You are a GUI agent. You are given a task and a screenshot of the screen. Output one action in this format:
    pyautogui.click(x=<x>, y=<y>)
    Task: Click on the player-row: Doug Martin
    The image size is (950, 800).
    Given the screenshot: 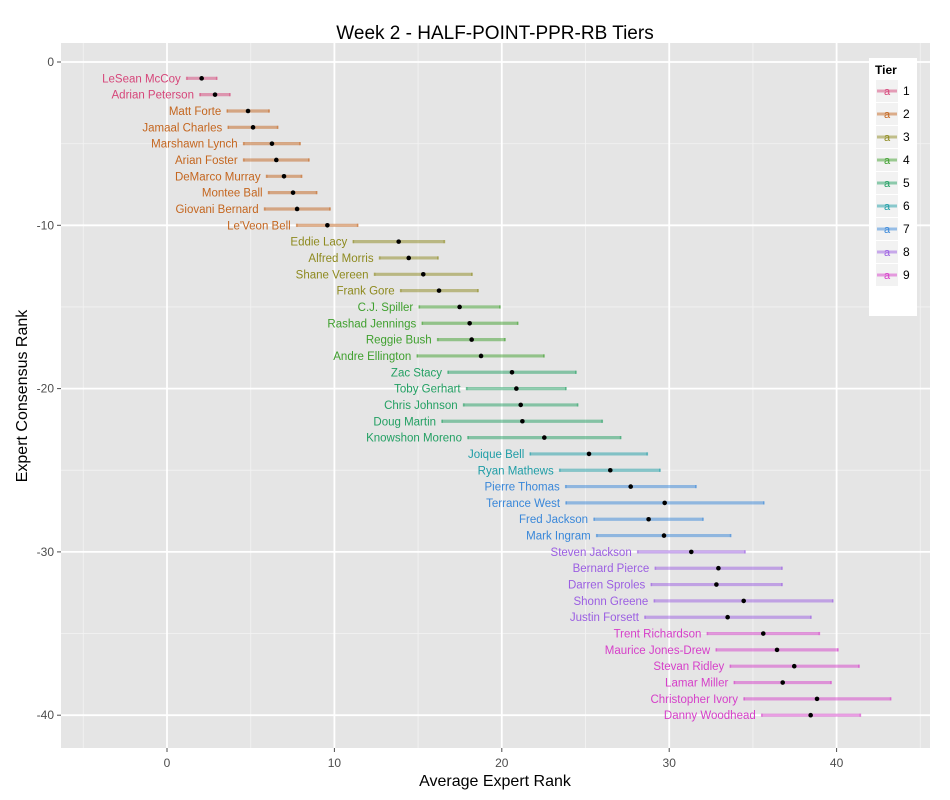 What is the action you would take?
    pyautogui.click(x=488, y=422)
    